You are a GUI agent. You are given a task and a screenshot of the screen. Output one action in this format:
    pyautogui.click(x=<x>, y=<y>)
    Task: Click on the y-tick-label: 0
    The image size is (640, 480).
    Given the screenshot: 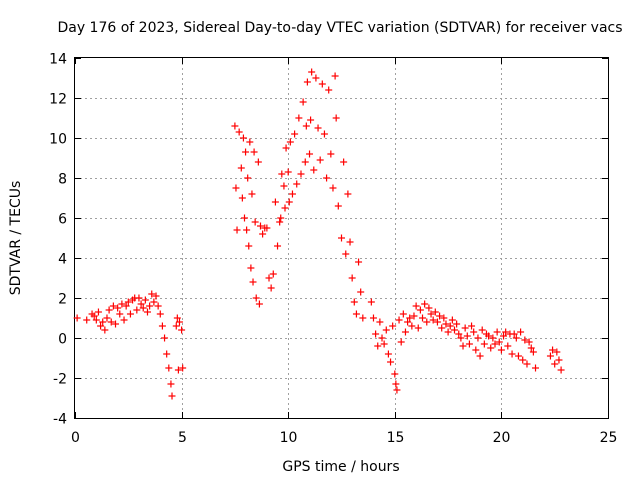 What is the action you would take?
    pyautogui.click(x=62, y=340)
    